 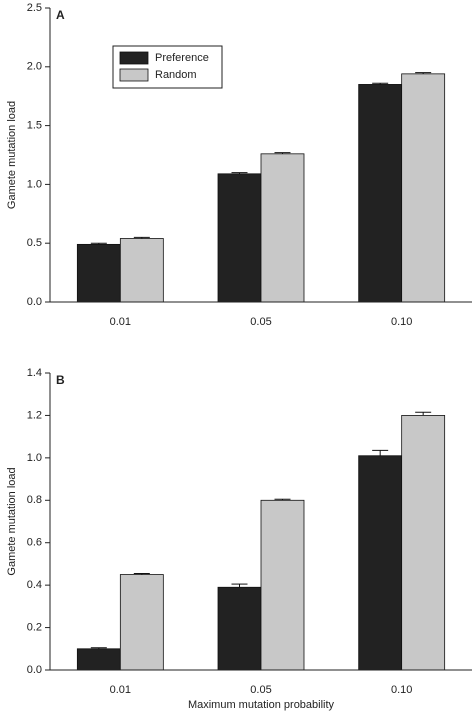 What do you see at coordinates (34, 415) in the screenshot?
I see `y-tick-label: 1.2` at bounding box center [34, 415].